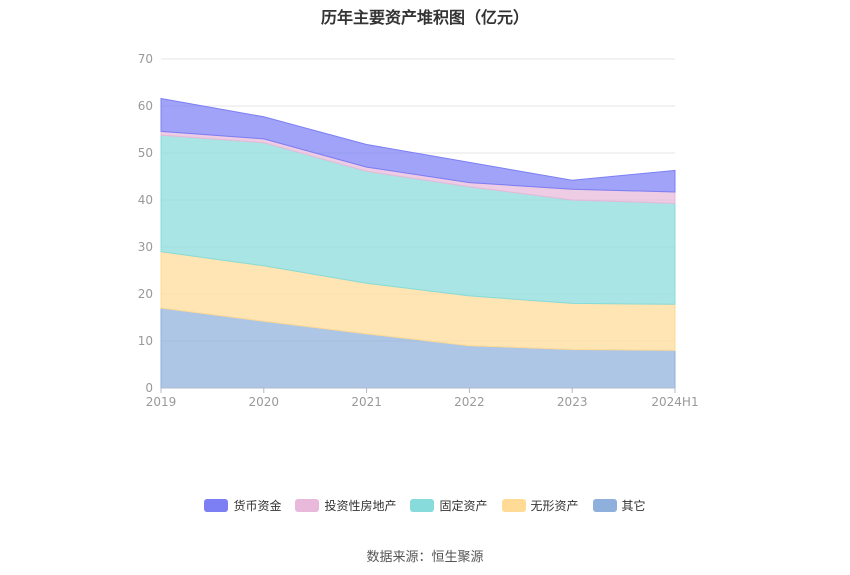 Image resolution: width=850 pixels, height=575 pixels. I want to click on x-tick-label: 2023, so click(572, 402).